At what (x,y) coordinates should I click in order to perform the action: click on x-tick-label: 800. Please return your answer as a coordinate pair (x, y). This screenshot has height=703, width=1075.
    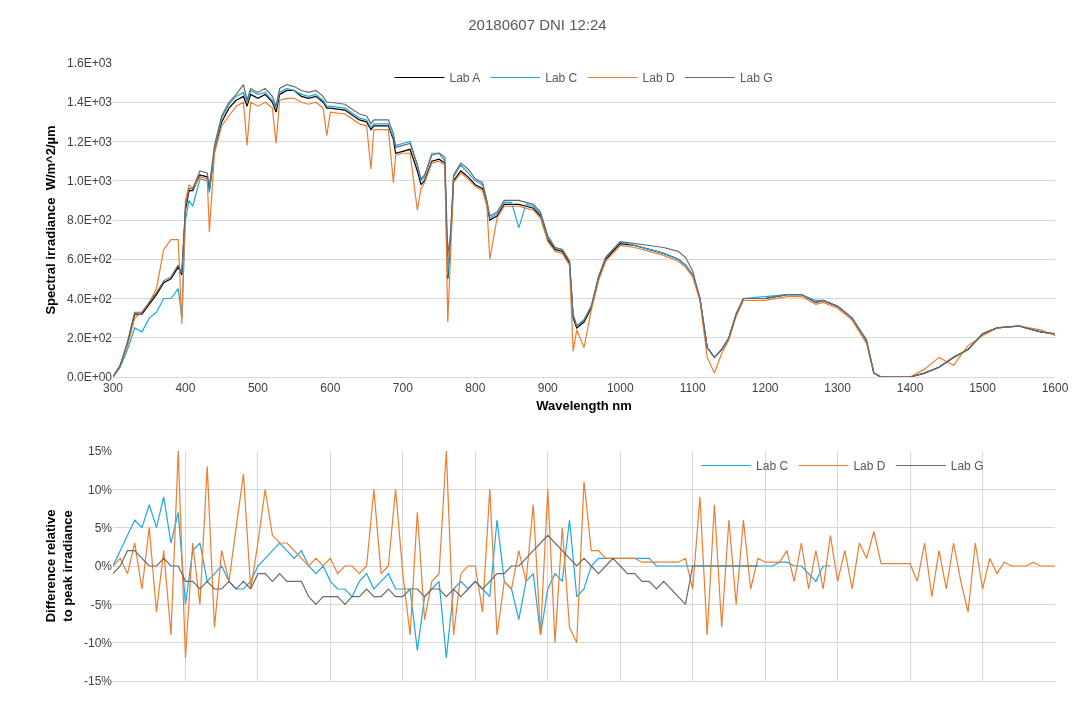
    Looking at the image, I should click on (475, 388).